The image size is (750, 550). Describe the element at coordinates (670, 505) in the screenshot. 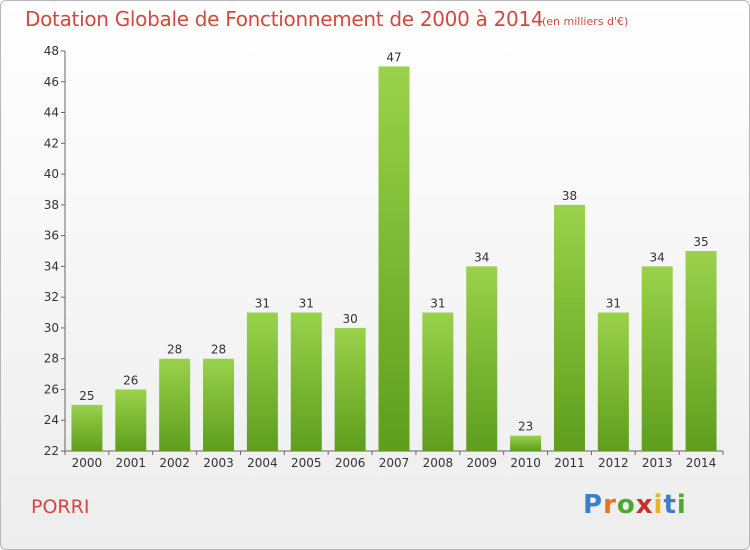

I see `logo-letter: t` at that location.